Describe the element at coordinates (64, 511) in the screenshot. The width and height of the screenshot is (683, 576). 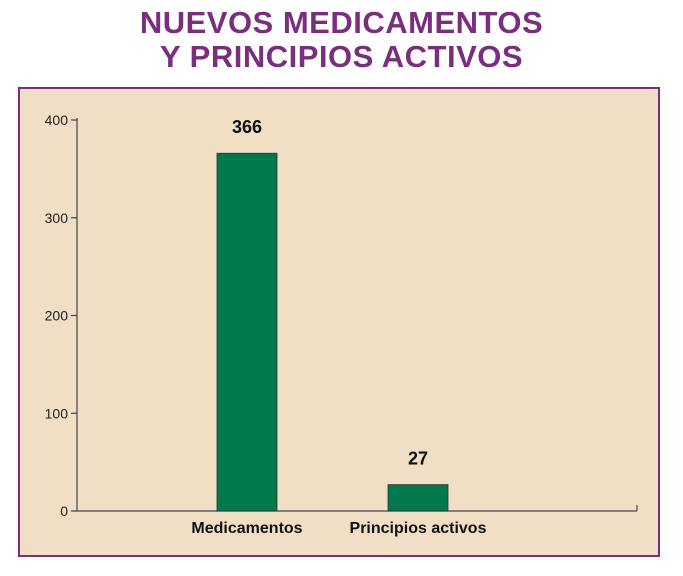
I see `y-tick-label: 0` at that location.